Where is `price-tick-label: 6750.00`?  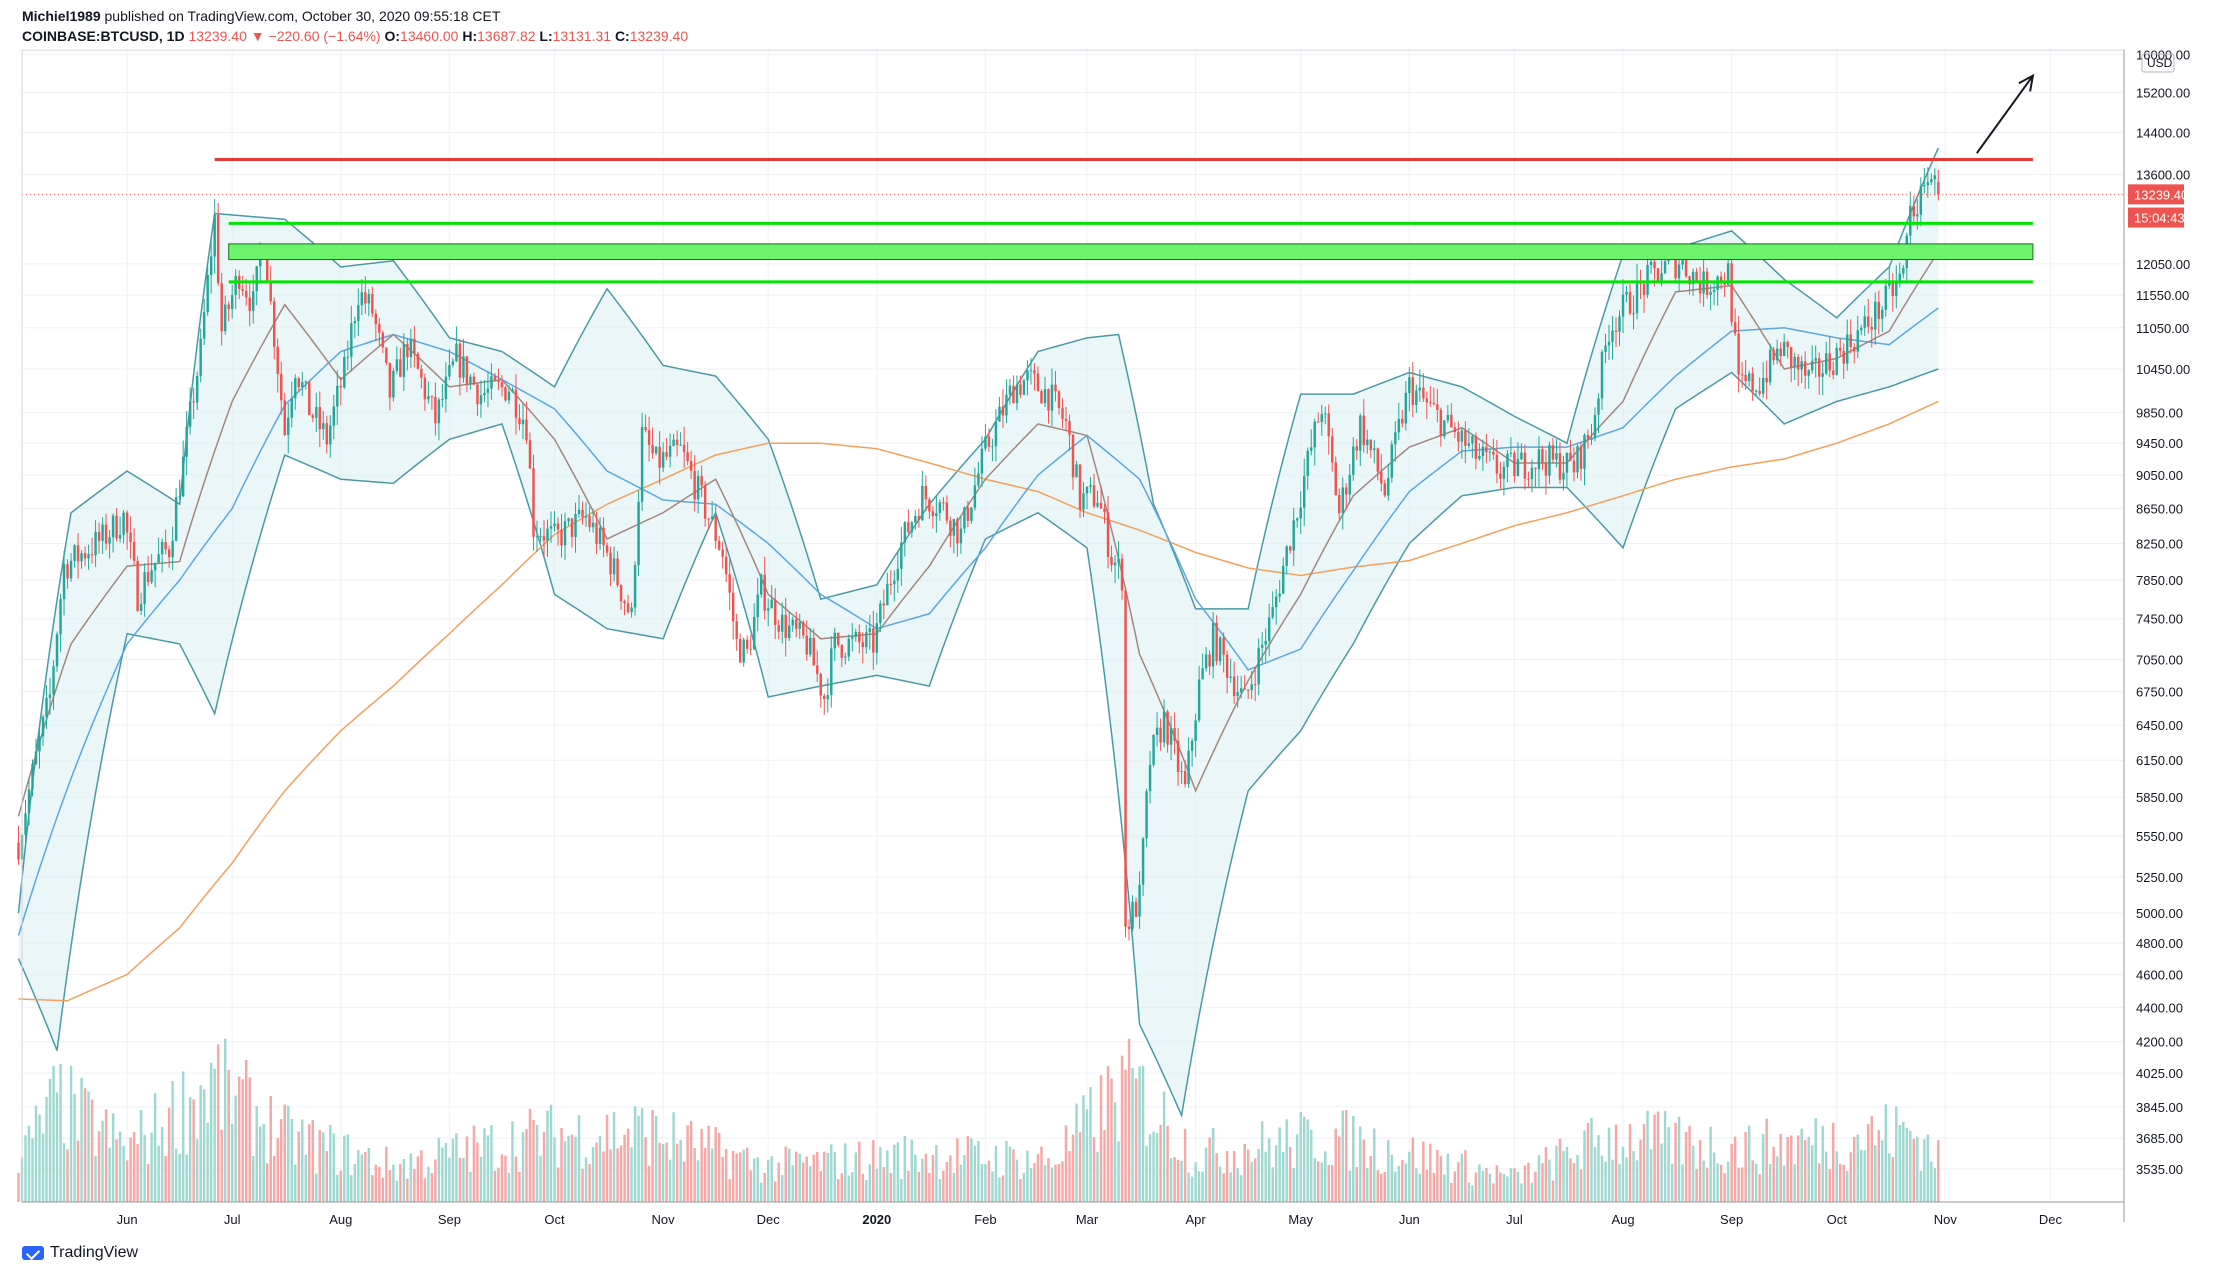
price-tick-label: 6750.00 is located at coordinates (2159, 692).